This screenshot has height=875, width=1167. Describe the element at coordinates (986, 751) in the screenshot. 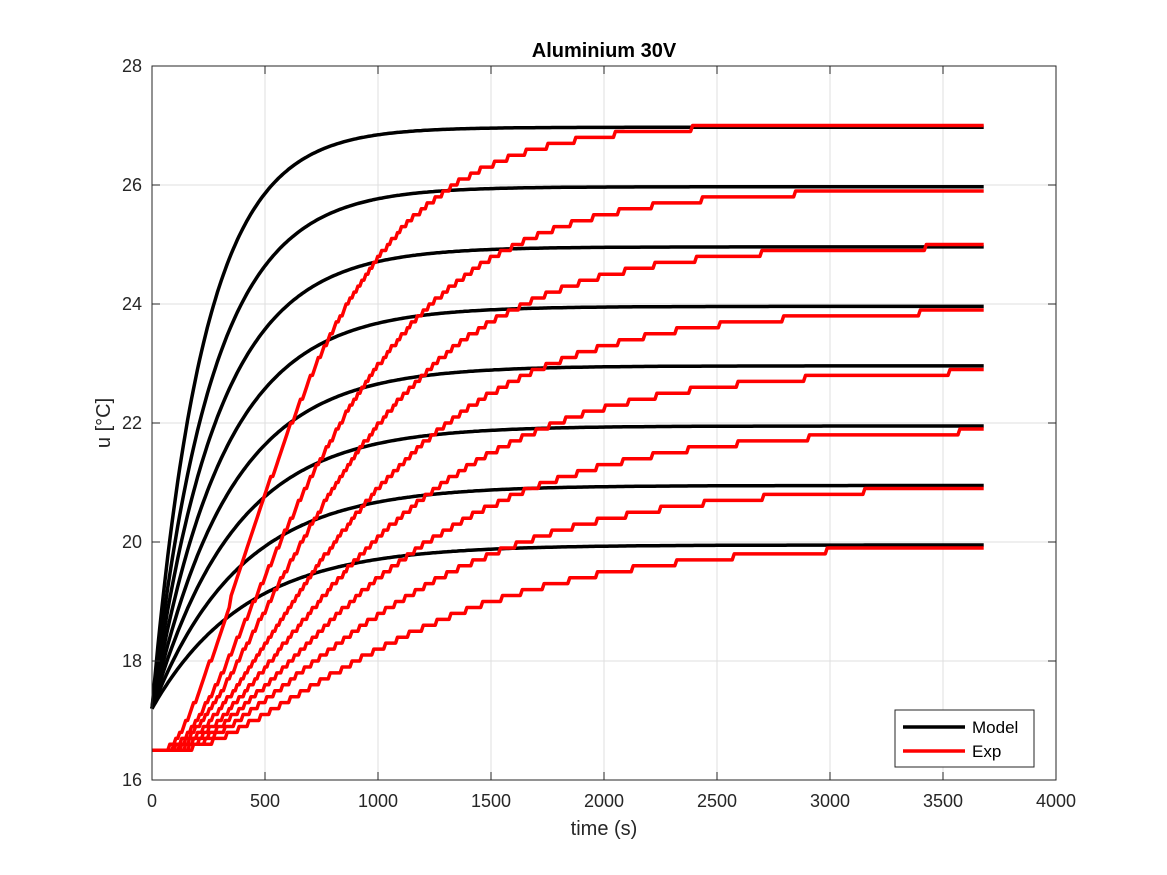

I see `legend-exp-label: Exp` at that location.